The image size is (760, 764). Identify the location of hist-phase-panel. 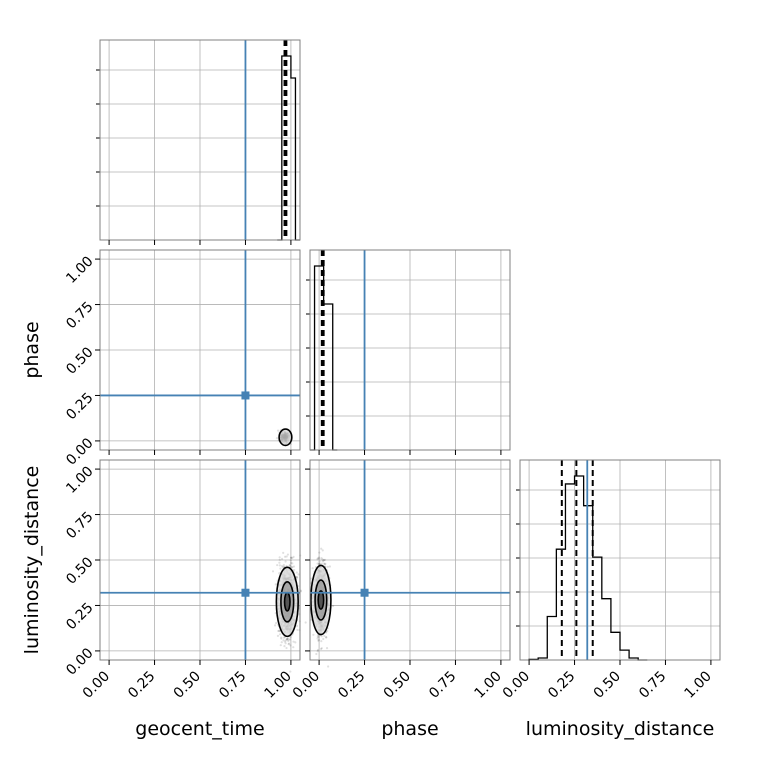
(408, 352).